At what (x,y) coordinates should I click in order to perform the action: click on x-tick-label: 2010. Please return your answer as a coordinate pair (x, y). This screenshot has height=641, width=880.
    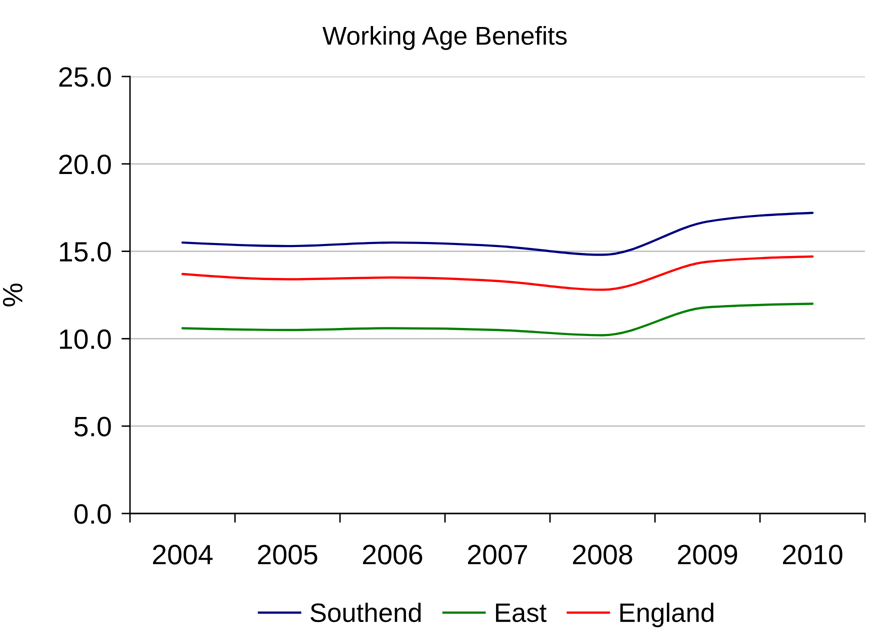
    Looking at the image, I should click on (812, 554).